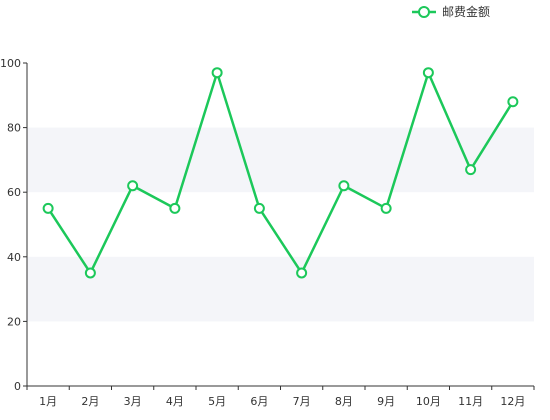 This screenshot has height=420, width=550. Describe the element at coordinates (280, 397) in the screenshot. I see `x-axis-ticks: 1月 2月 3月 4月 5月 6月 7月 8月 9月 10月 11月 12月` at that location.